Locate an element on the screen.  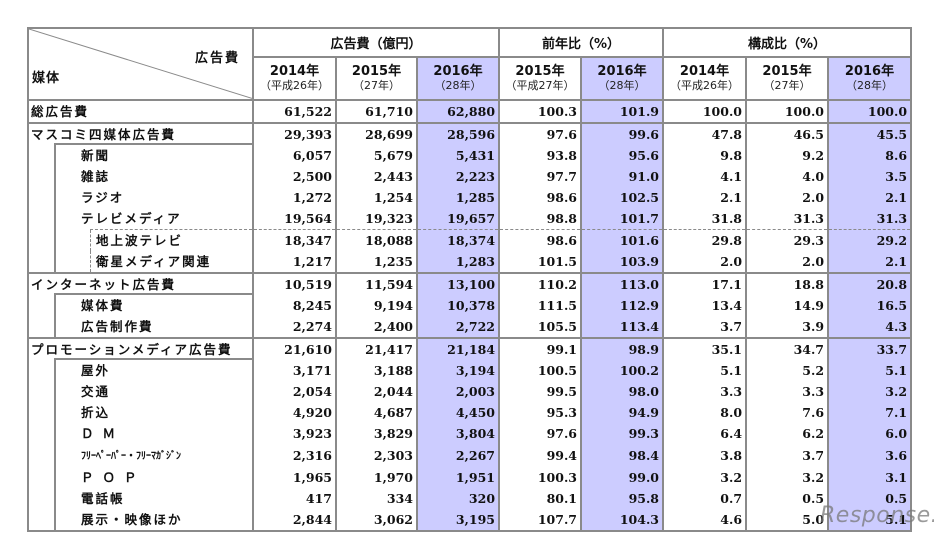
value-cell: 31.3 is located at coordinates (787, 219).